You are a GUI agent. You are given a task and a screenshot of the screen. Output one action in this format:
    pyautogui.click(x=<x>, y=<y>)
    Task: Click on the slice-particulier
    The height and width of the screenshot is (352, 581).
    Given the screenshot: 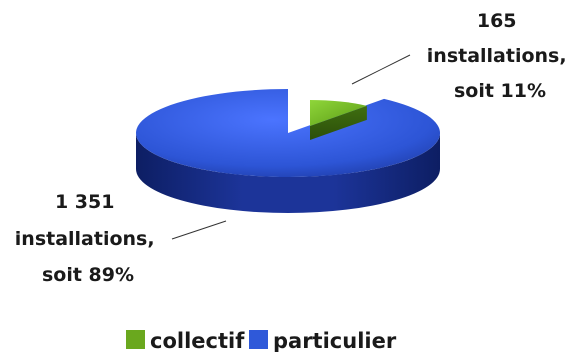 What is the action you would take?
    pyautogui.click(x=288, y=133)
    